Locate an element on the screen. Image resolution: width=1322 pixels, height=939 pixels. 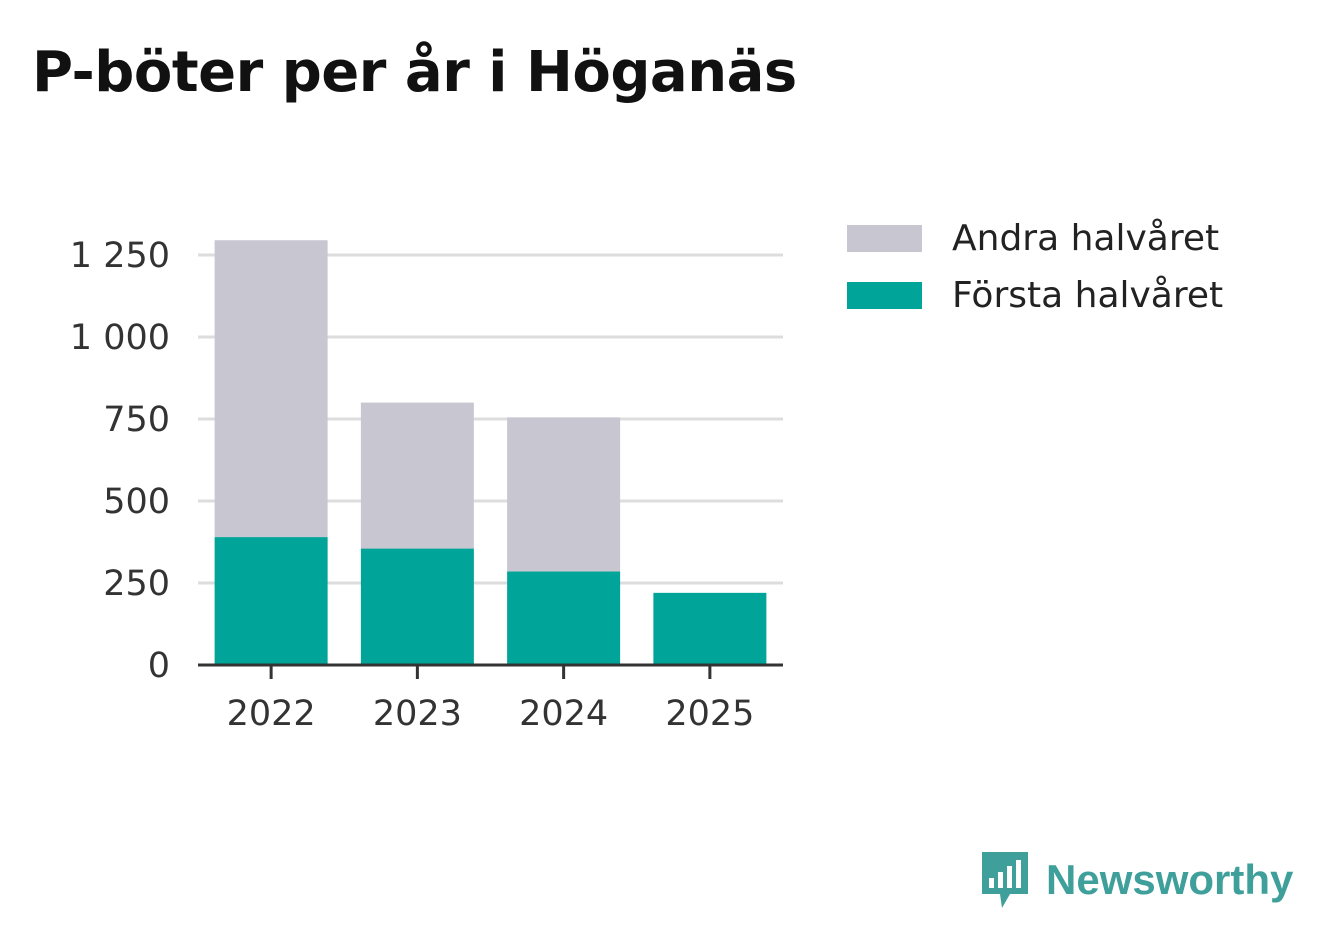
x-tick-label: 2025 is located at coordinates (709, 714).